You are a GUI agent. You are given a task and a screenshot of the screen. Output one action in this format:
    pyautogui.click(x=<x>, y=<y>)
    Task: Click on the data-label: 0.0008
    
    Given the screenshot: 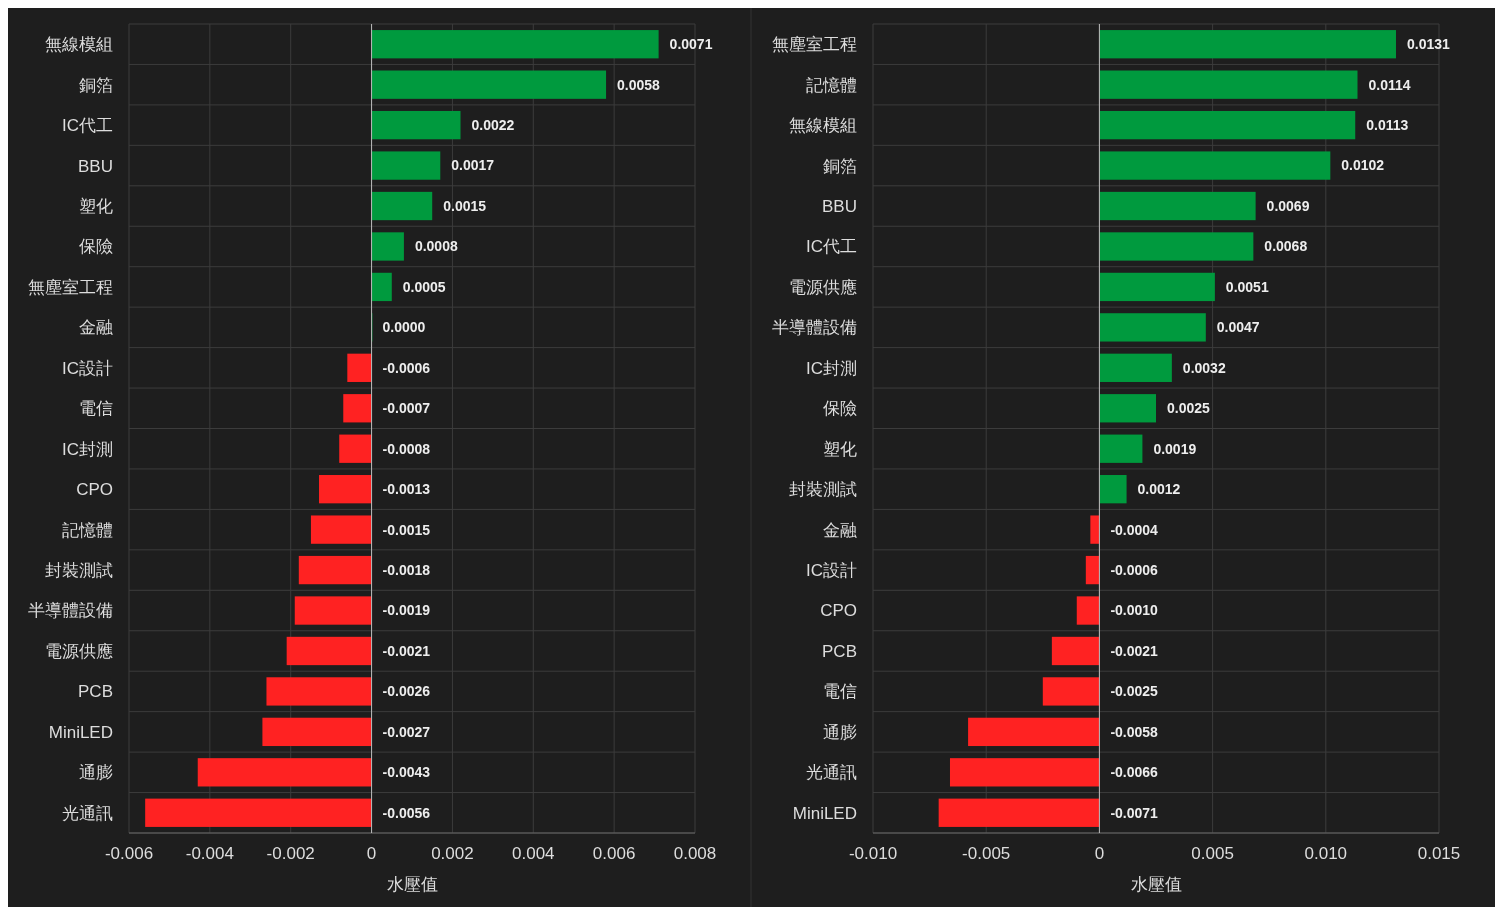 What is the action you would take?
    pyautogui.click(x=436, y=246)
    